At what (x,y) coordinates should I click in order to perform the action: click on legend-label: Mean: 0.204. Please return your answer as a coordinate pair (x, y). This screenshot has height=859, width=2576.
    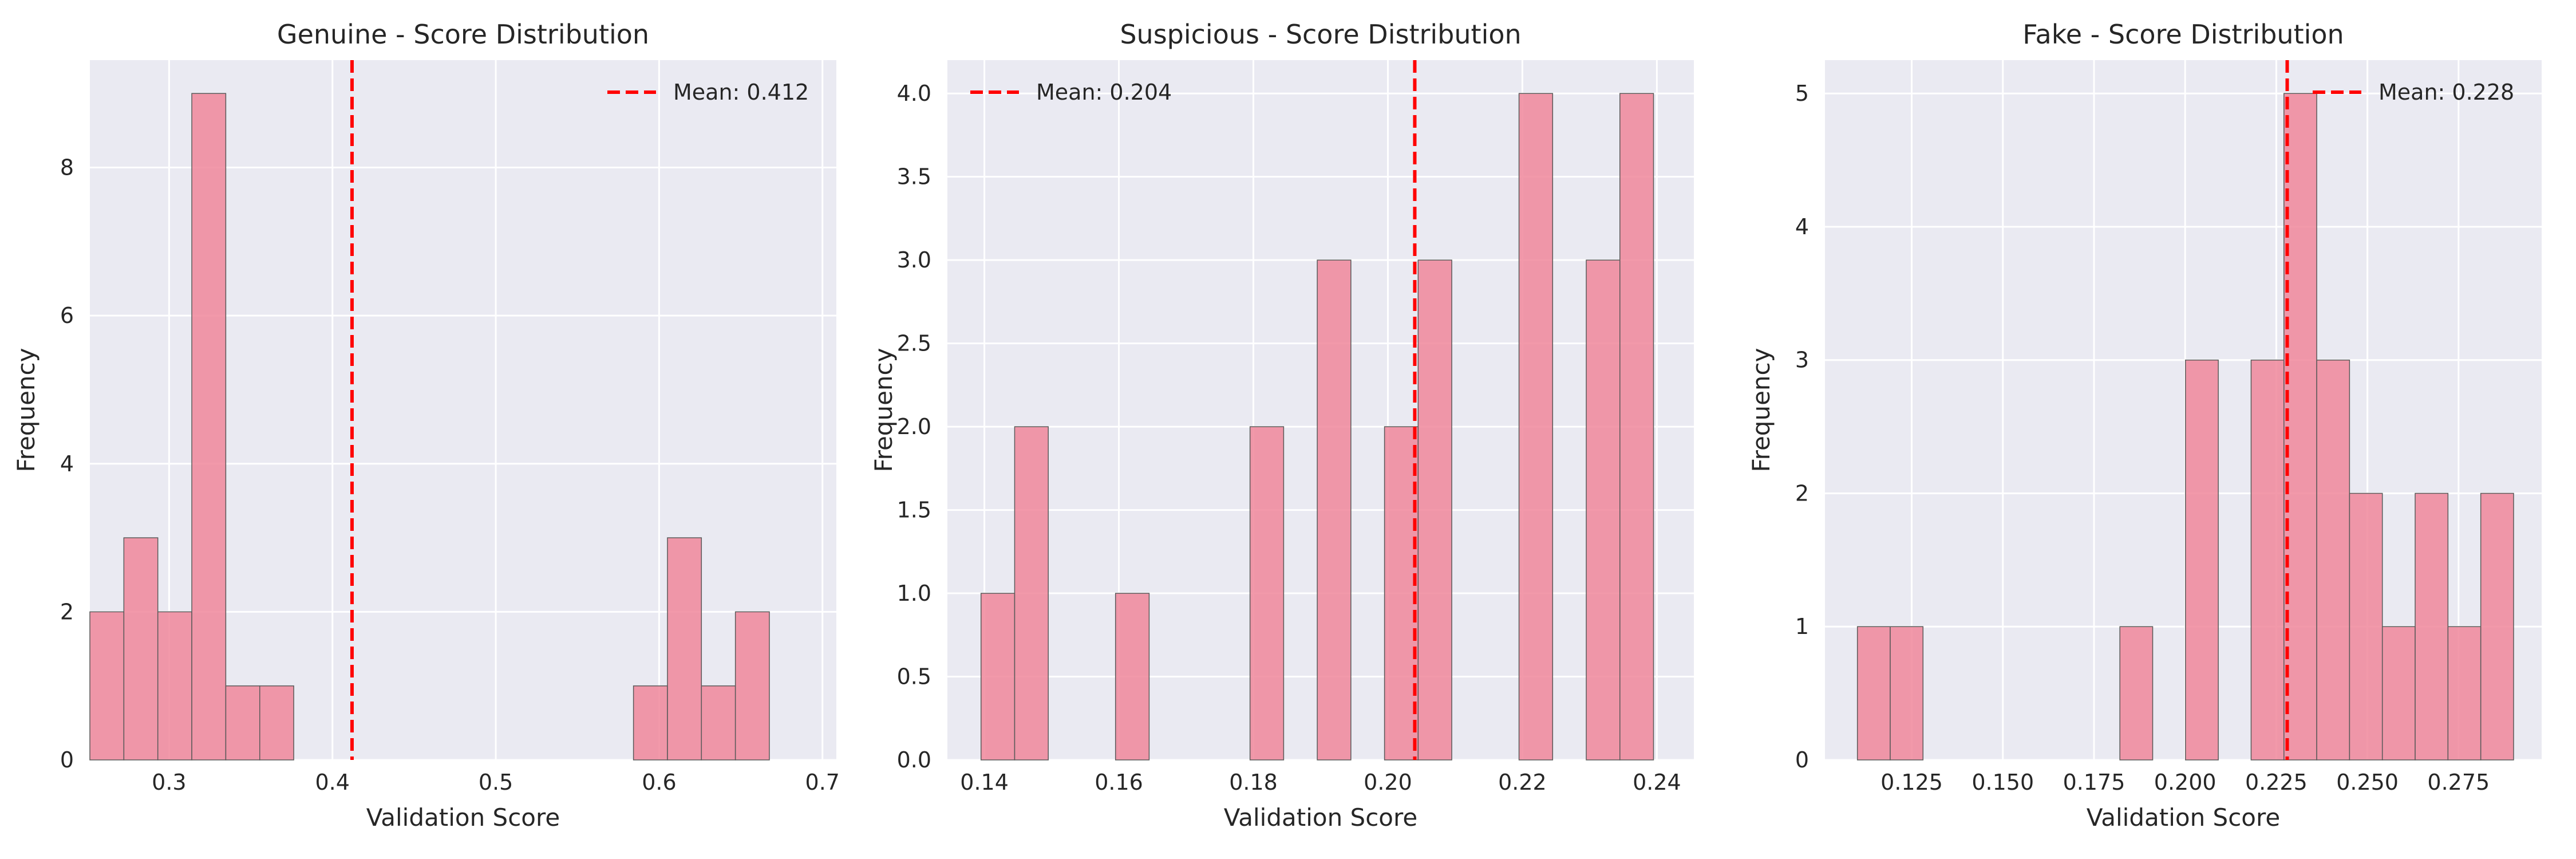
    Looking at the image, I should click on (1104, 92).